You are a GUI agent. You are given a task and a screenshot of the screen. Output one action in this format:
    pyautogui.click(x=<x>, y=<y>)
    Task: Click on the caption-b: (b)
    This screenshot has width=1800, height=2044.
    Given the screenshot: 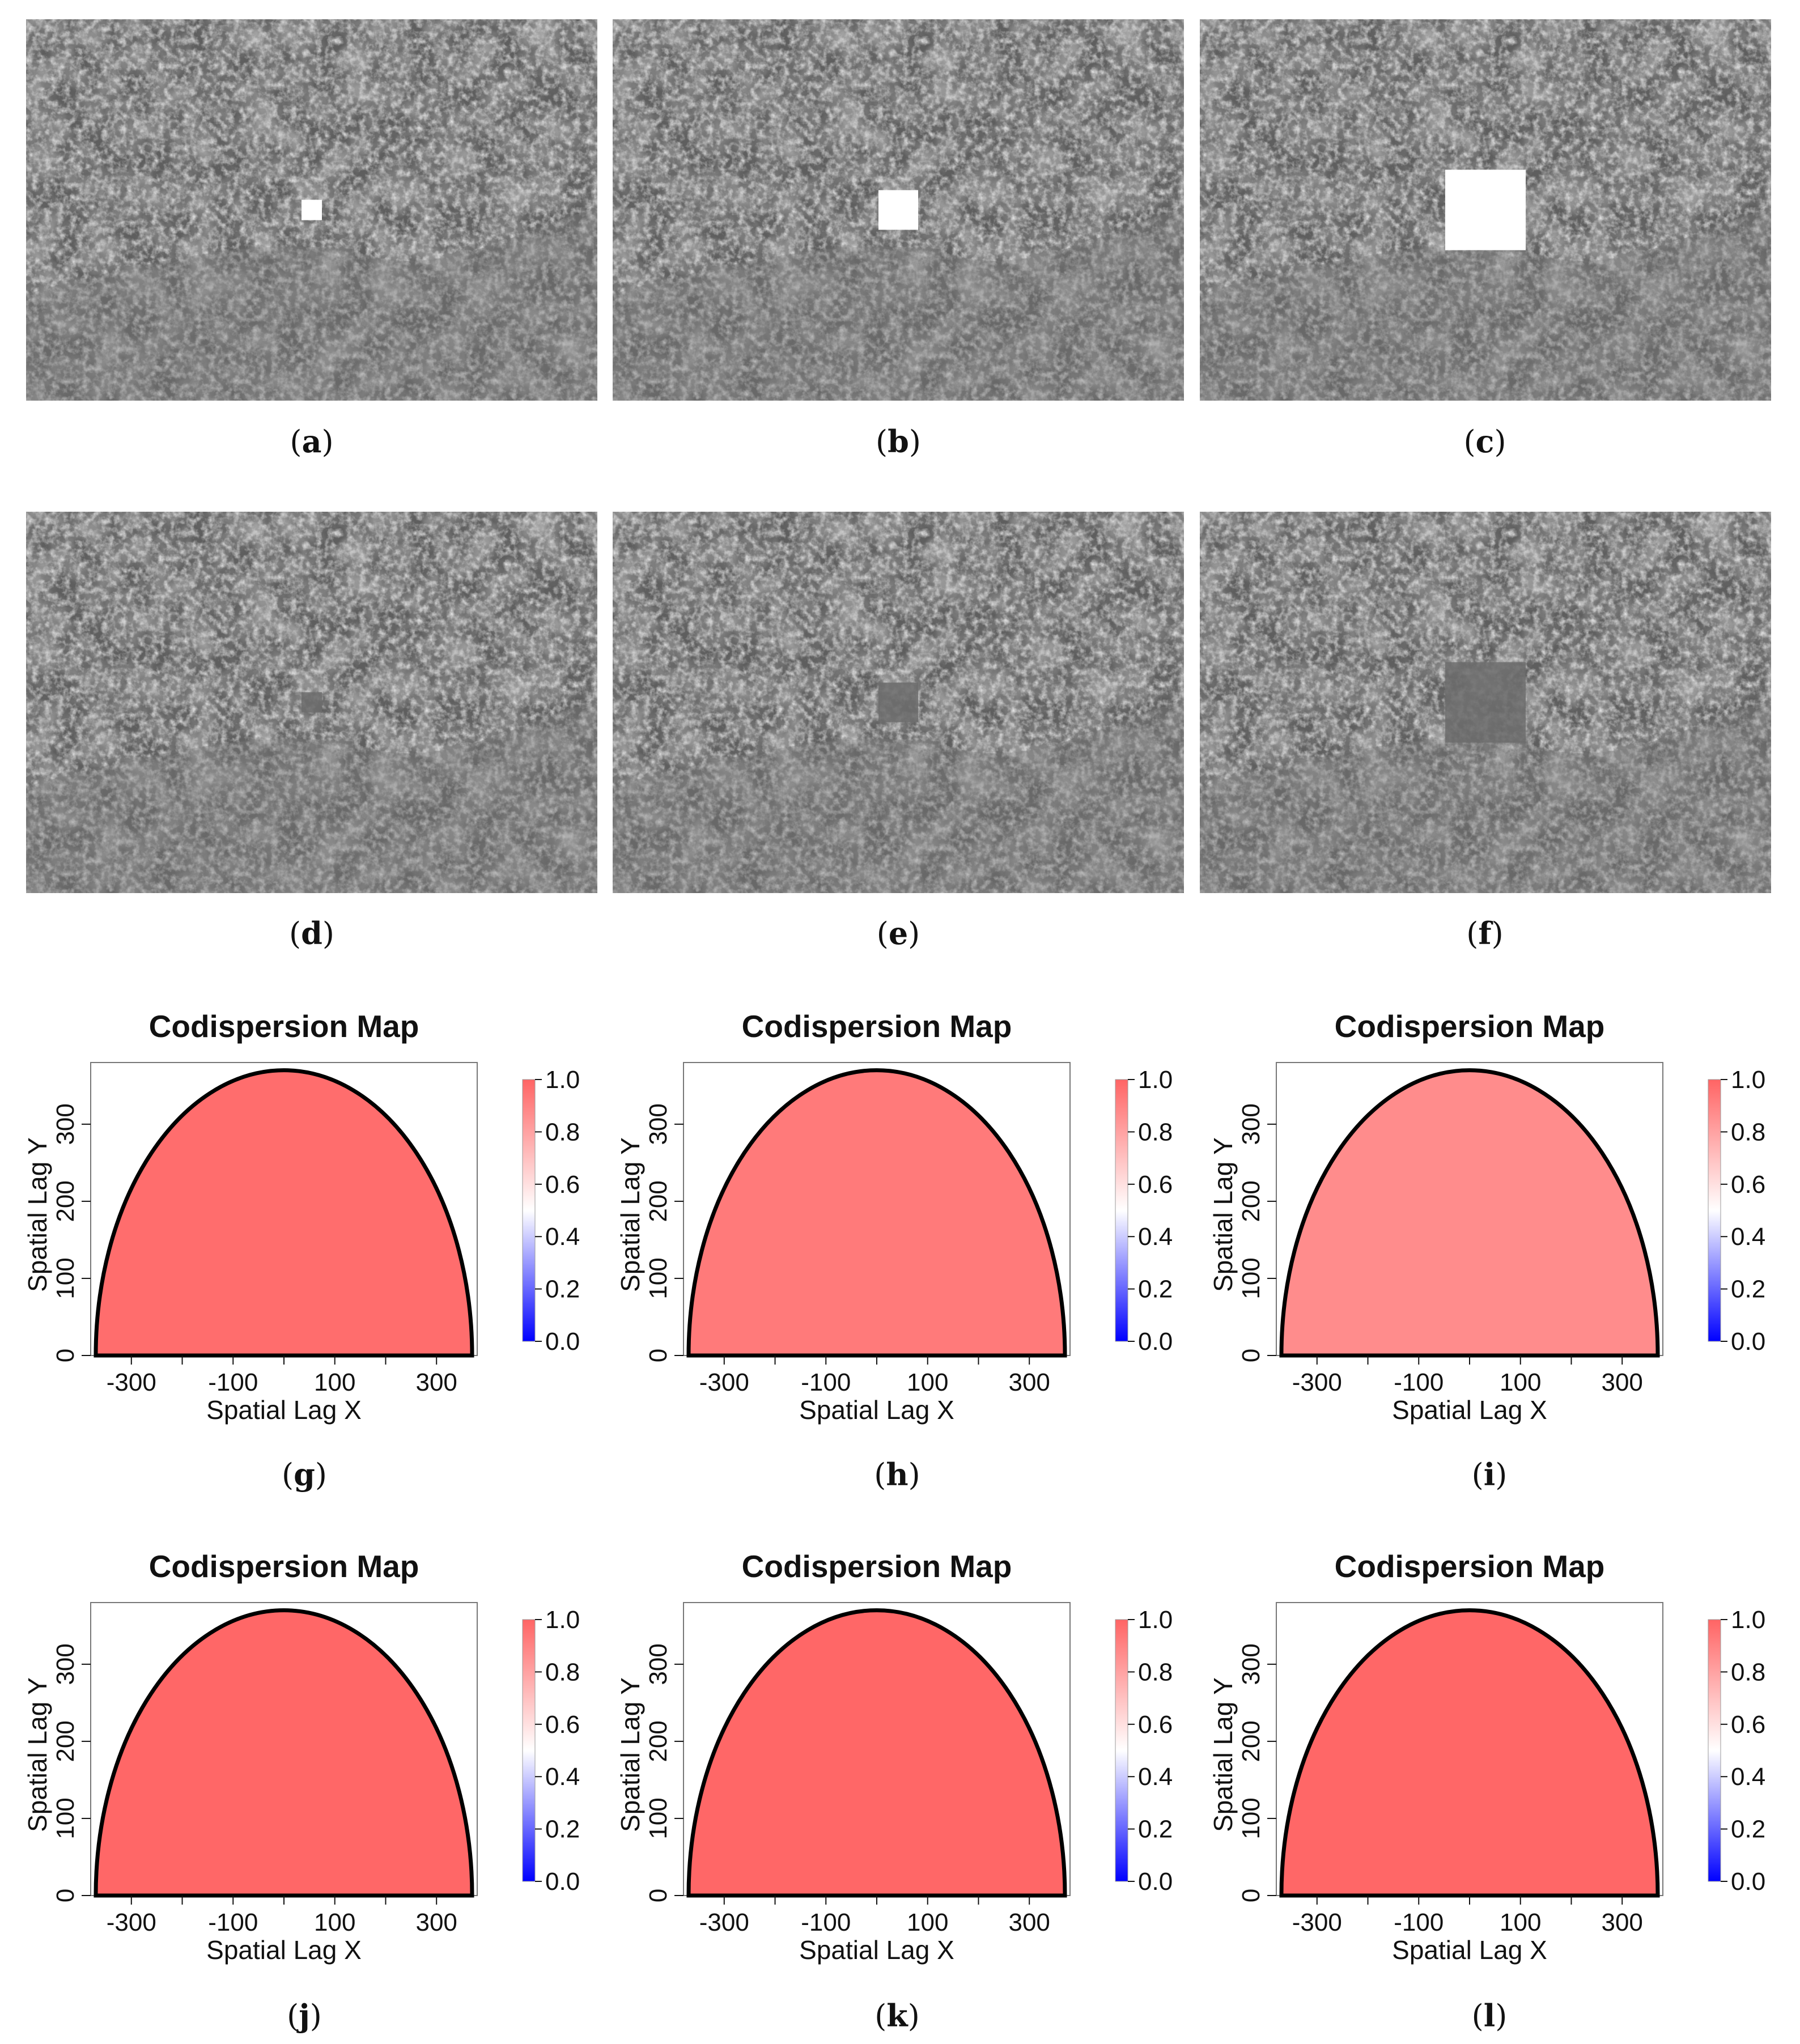 What is the action you would take?
    pyautogui.click(x=898, y=441)
    